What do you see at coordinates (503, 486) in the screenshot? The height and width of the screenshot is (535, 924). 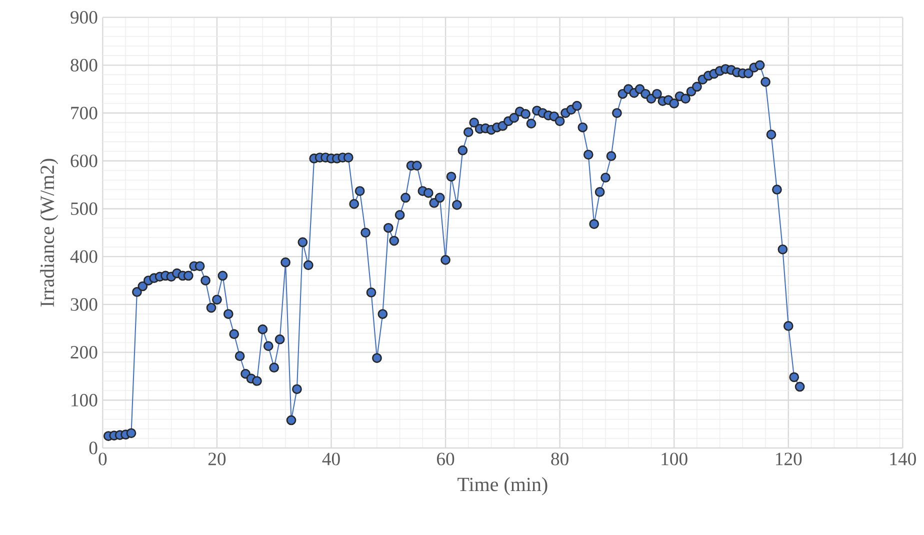 I see `x-axis-title: Time (min)` at bounding box center [503, 486].